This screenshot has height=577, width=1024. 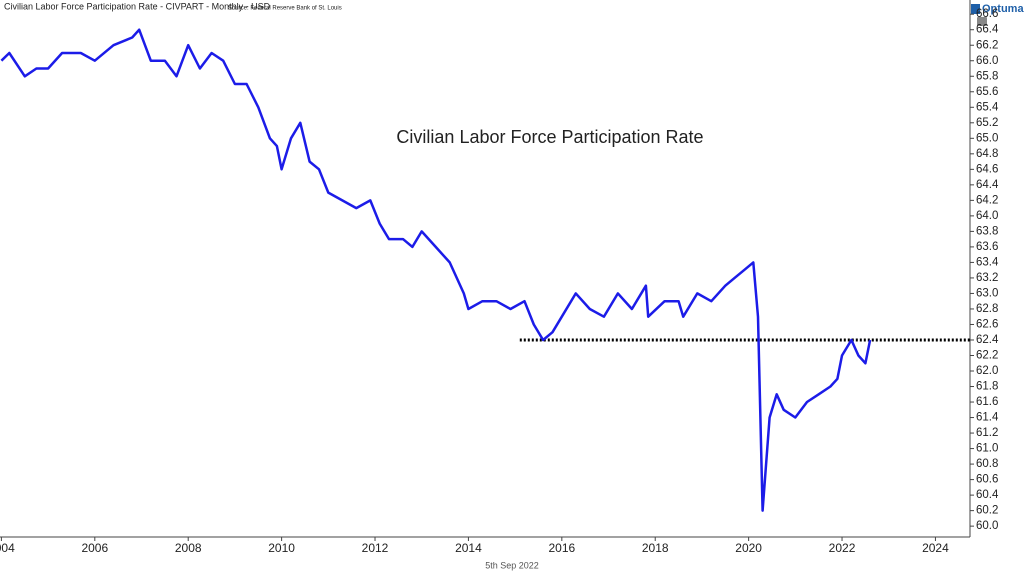 I want to click on y-tick-label: 62.4, so click(x=987, y=340).